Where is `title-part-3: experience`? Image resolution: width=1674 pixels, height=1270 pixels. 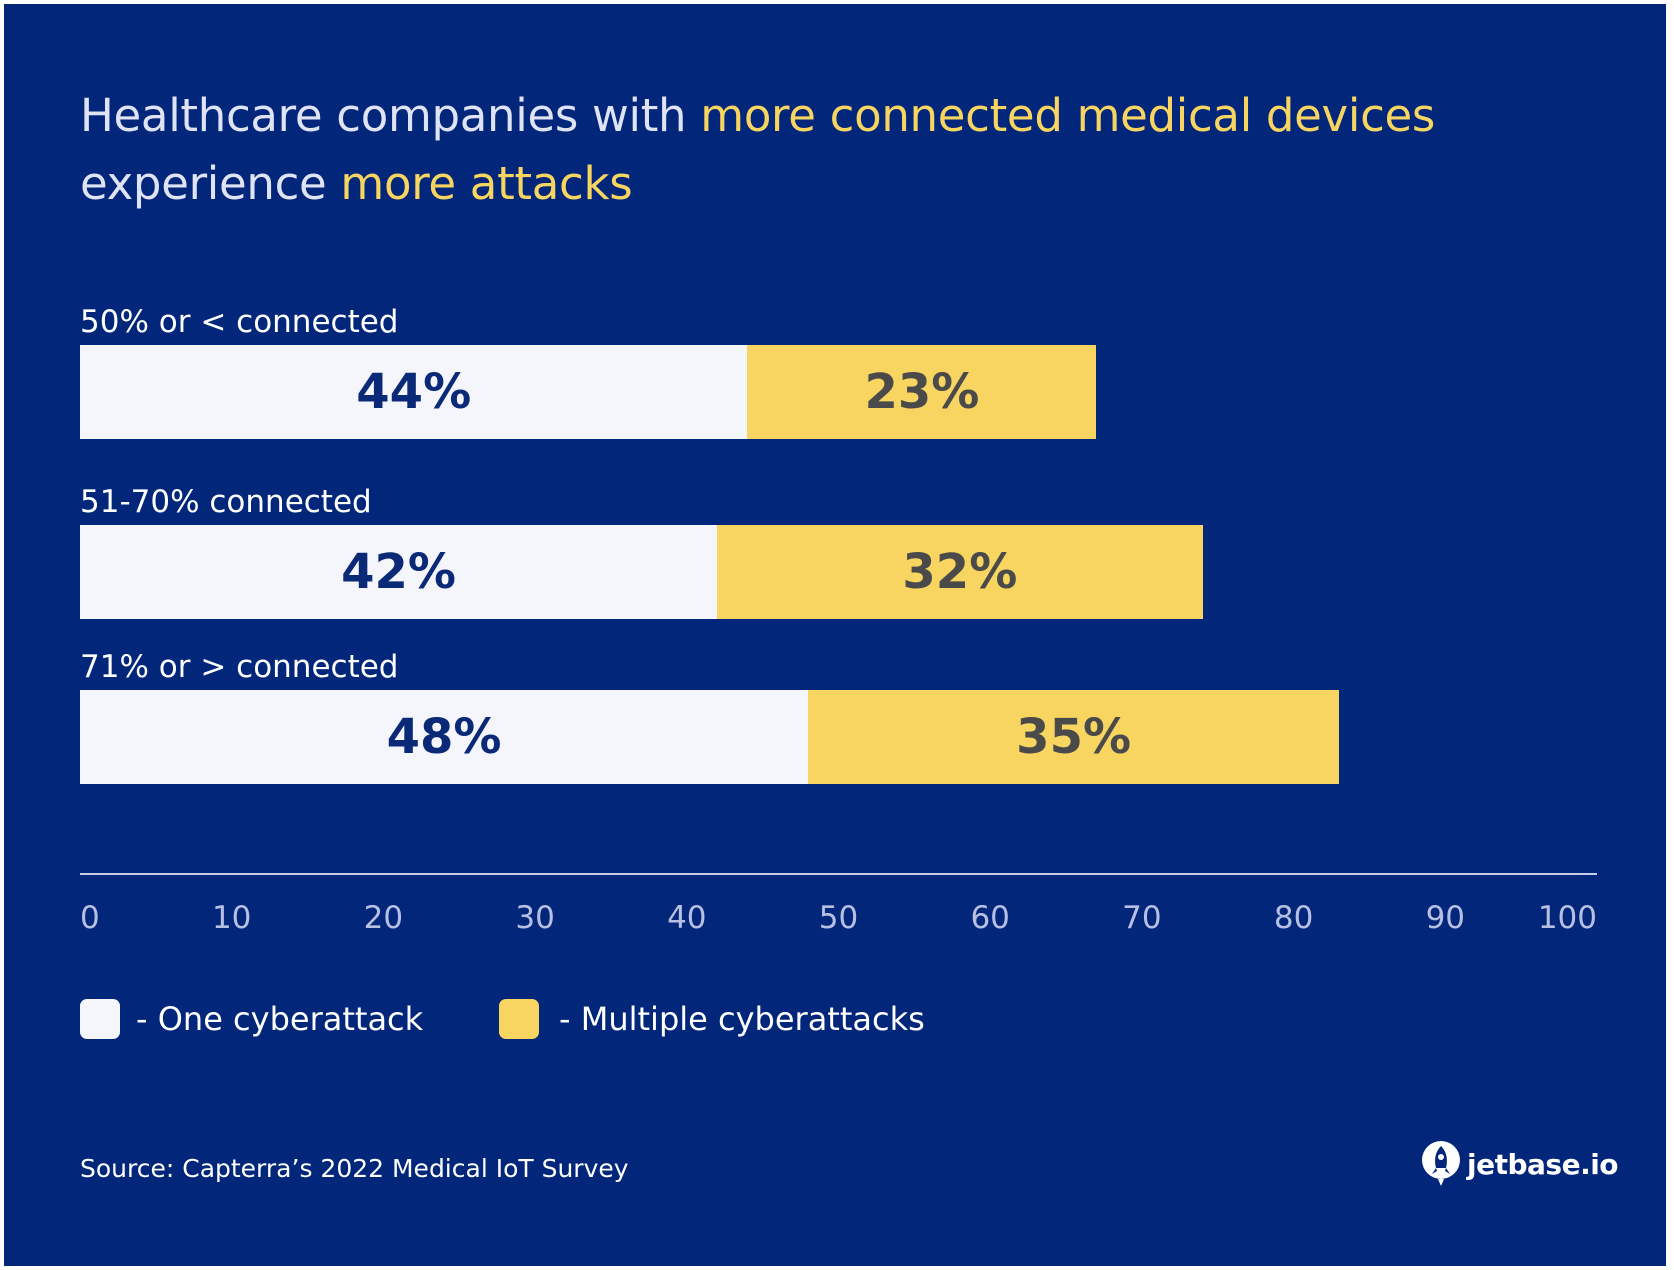
title-part-3: experience is located at coordinates (210, 183).